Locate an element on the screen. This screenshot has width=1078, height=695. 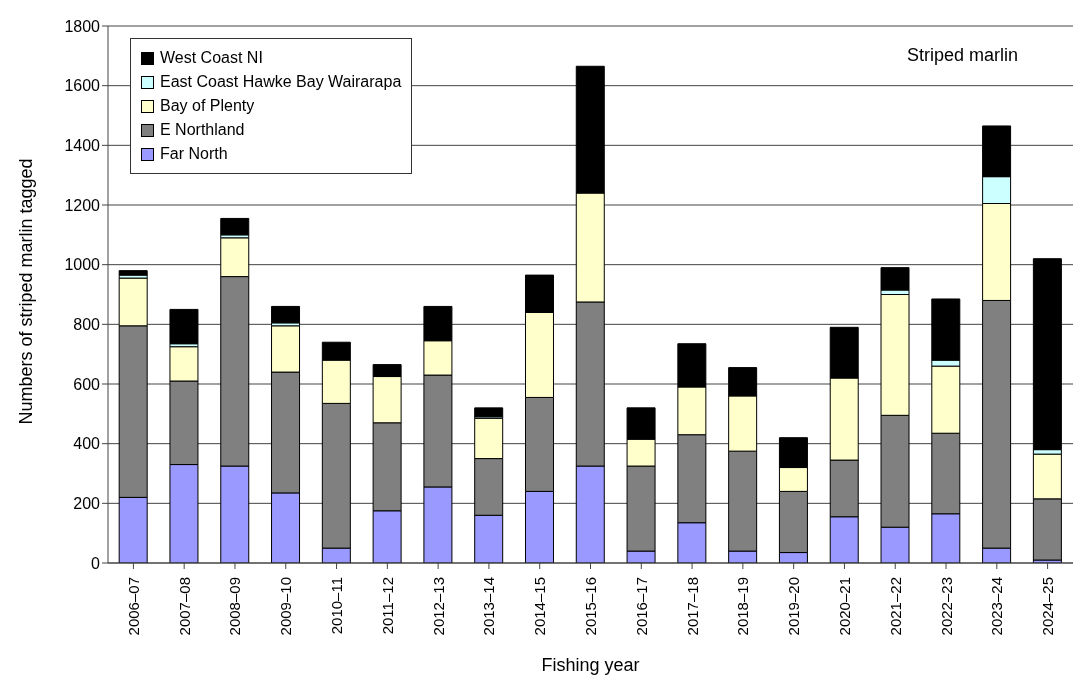
y-tick-label: 1200 is located at coordinates (82, 205).